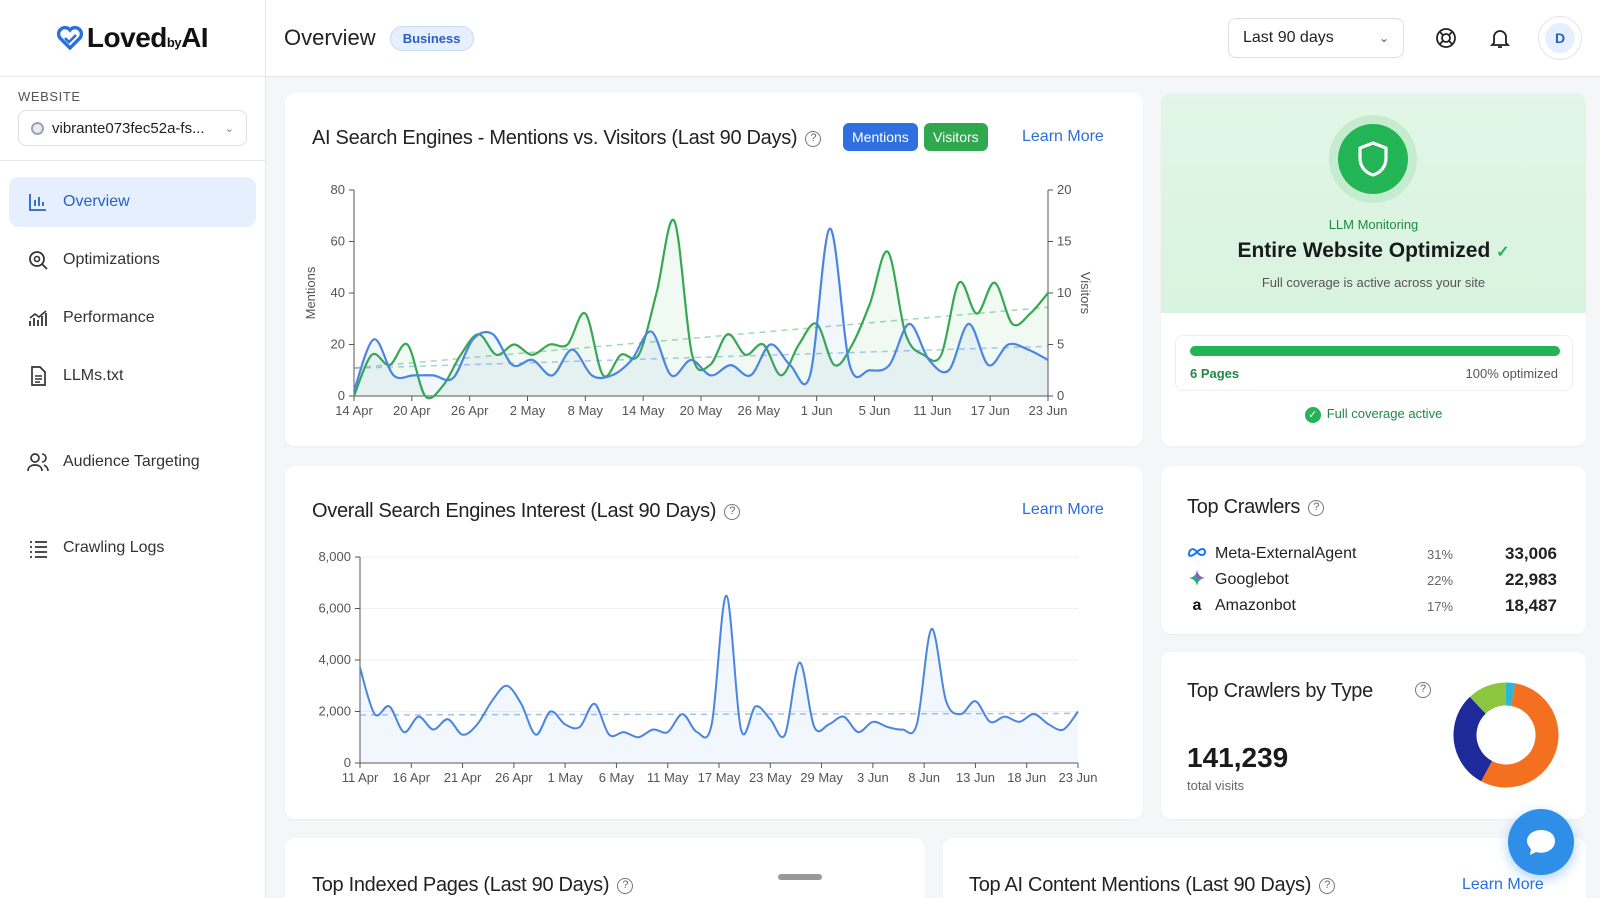 Image resolution: width=1600 pixels, height=898 pixels. I want to click on ai-mentions-title: Top AI Content Mentions (Last 90 Days)?, so click(1152, 885).